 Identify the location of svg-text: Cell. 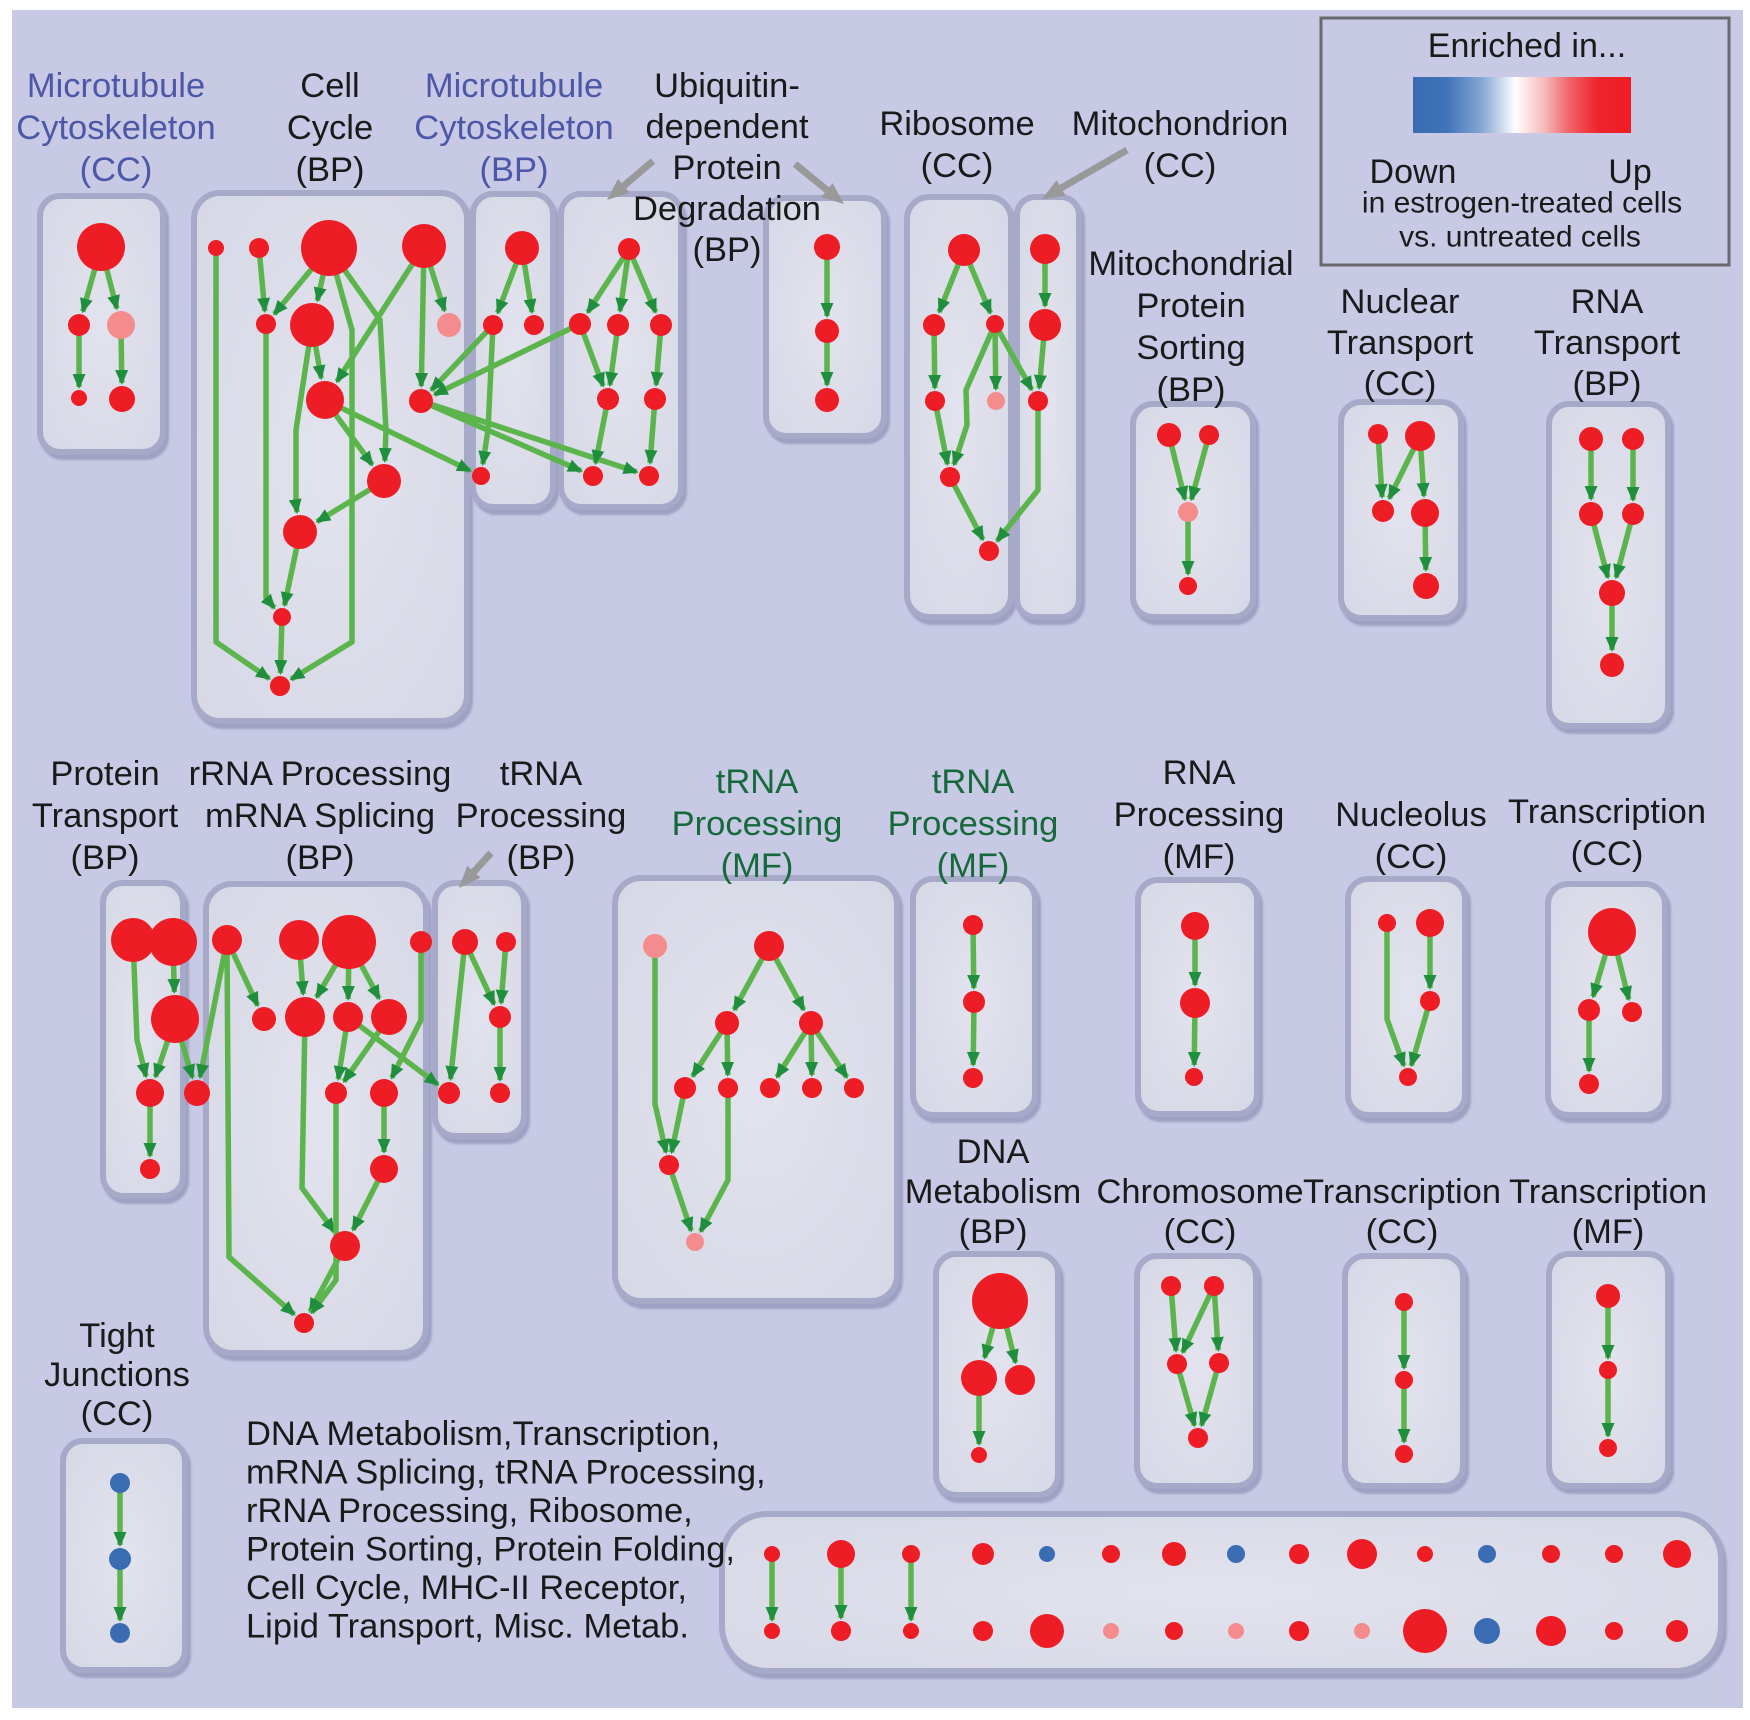
(329, 86).